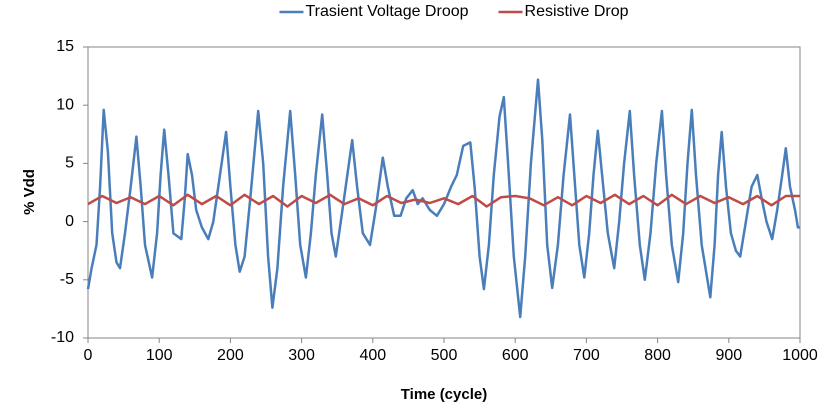 This screenshot has width=827, height=410. Describe the element at coordinates (159, 355) in the screenshot. I see `x-tick-label: 100` at that location.